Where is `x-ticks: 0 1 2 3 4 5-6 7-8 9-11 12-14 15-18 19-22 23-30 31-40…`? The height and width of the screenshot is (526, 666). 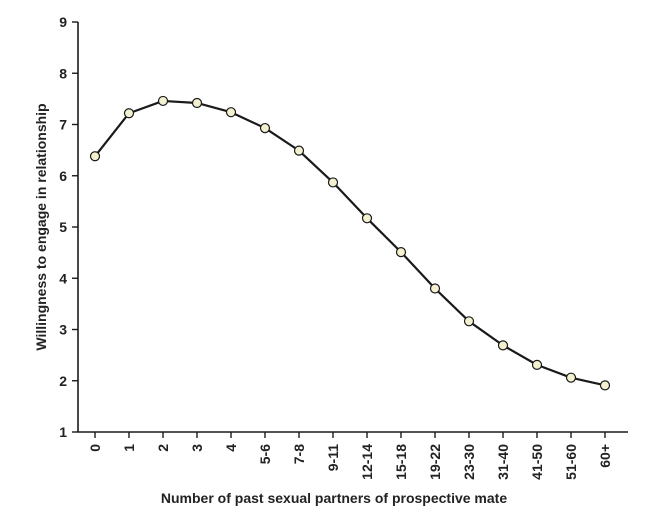 x-ticks: 0 1 2 3 4 5-6 7-8 9-11 12-14 15-18 19-22 23-30 31-40… is located at coordinates (350, 456).